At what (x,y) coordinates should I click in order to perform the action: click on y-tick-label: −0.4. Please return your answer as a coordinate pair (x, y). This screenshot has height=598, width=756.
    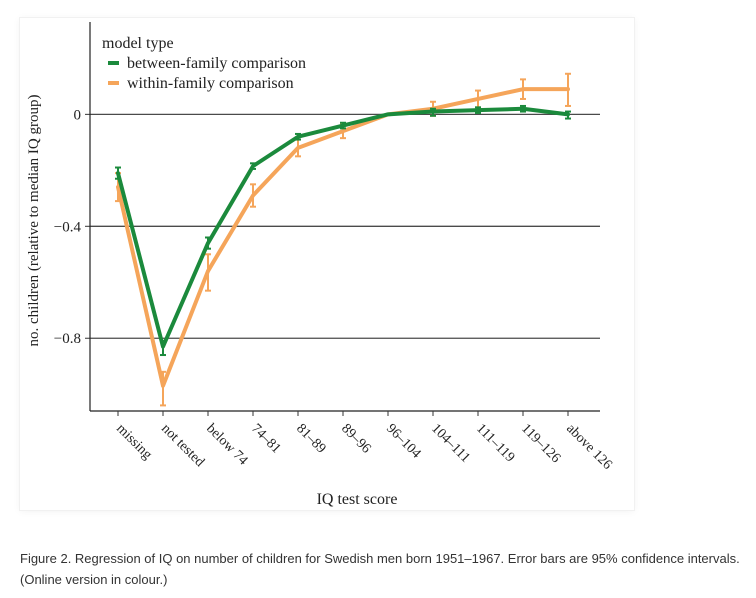
    Looking at the image, I should click on (68, 227).